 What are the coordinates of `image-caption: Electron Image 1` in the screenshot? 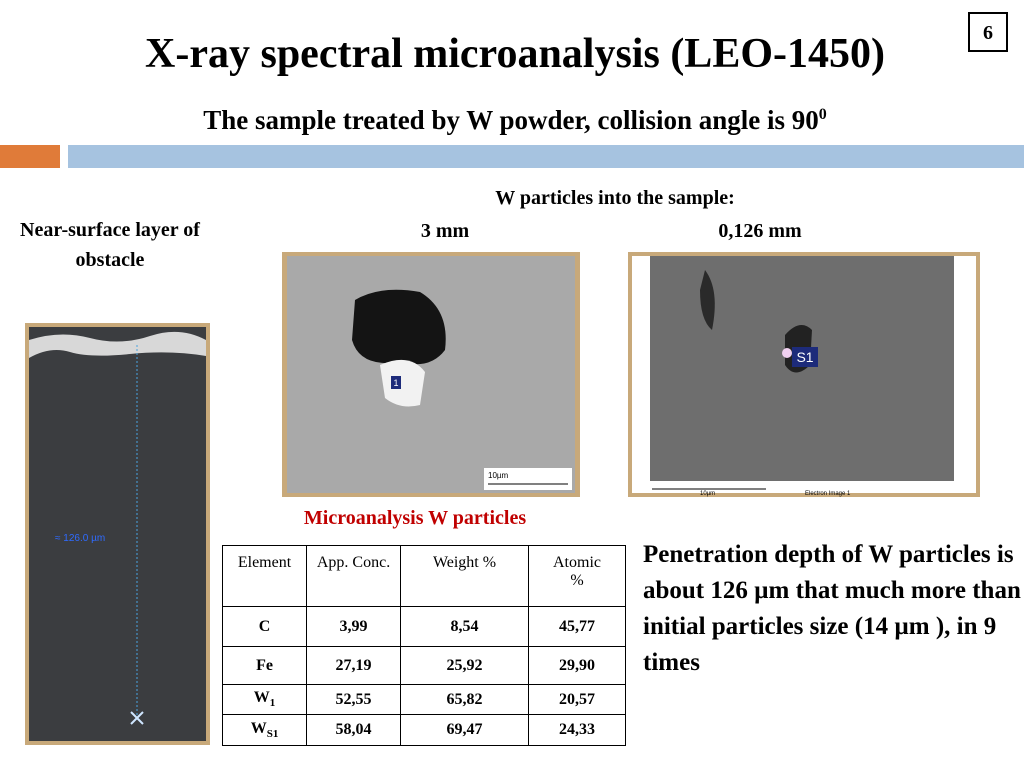 It's located at (828, 494).